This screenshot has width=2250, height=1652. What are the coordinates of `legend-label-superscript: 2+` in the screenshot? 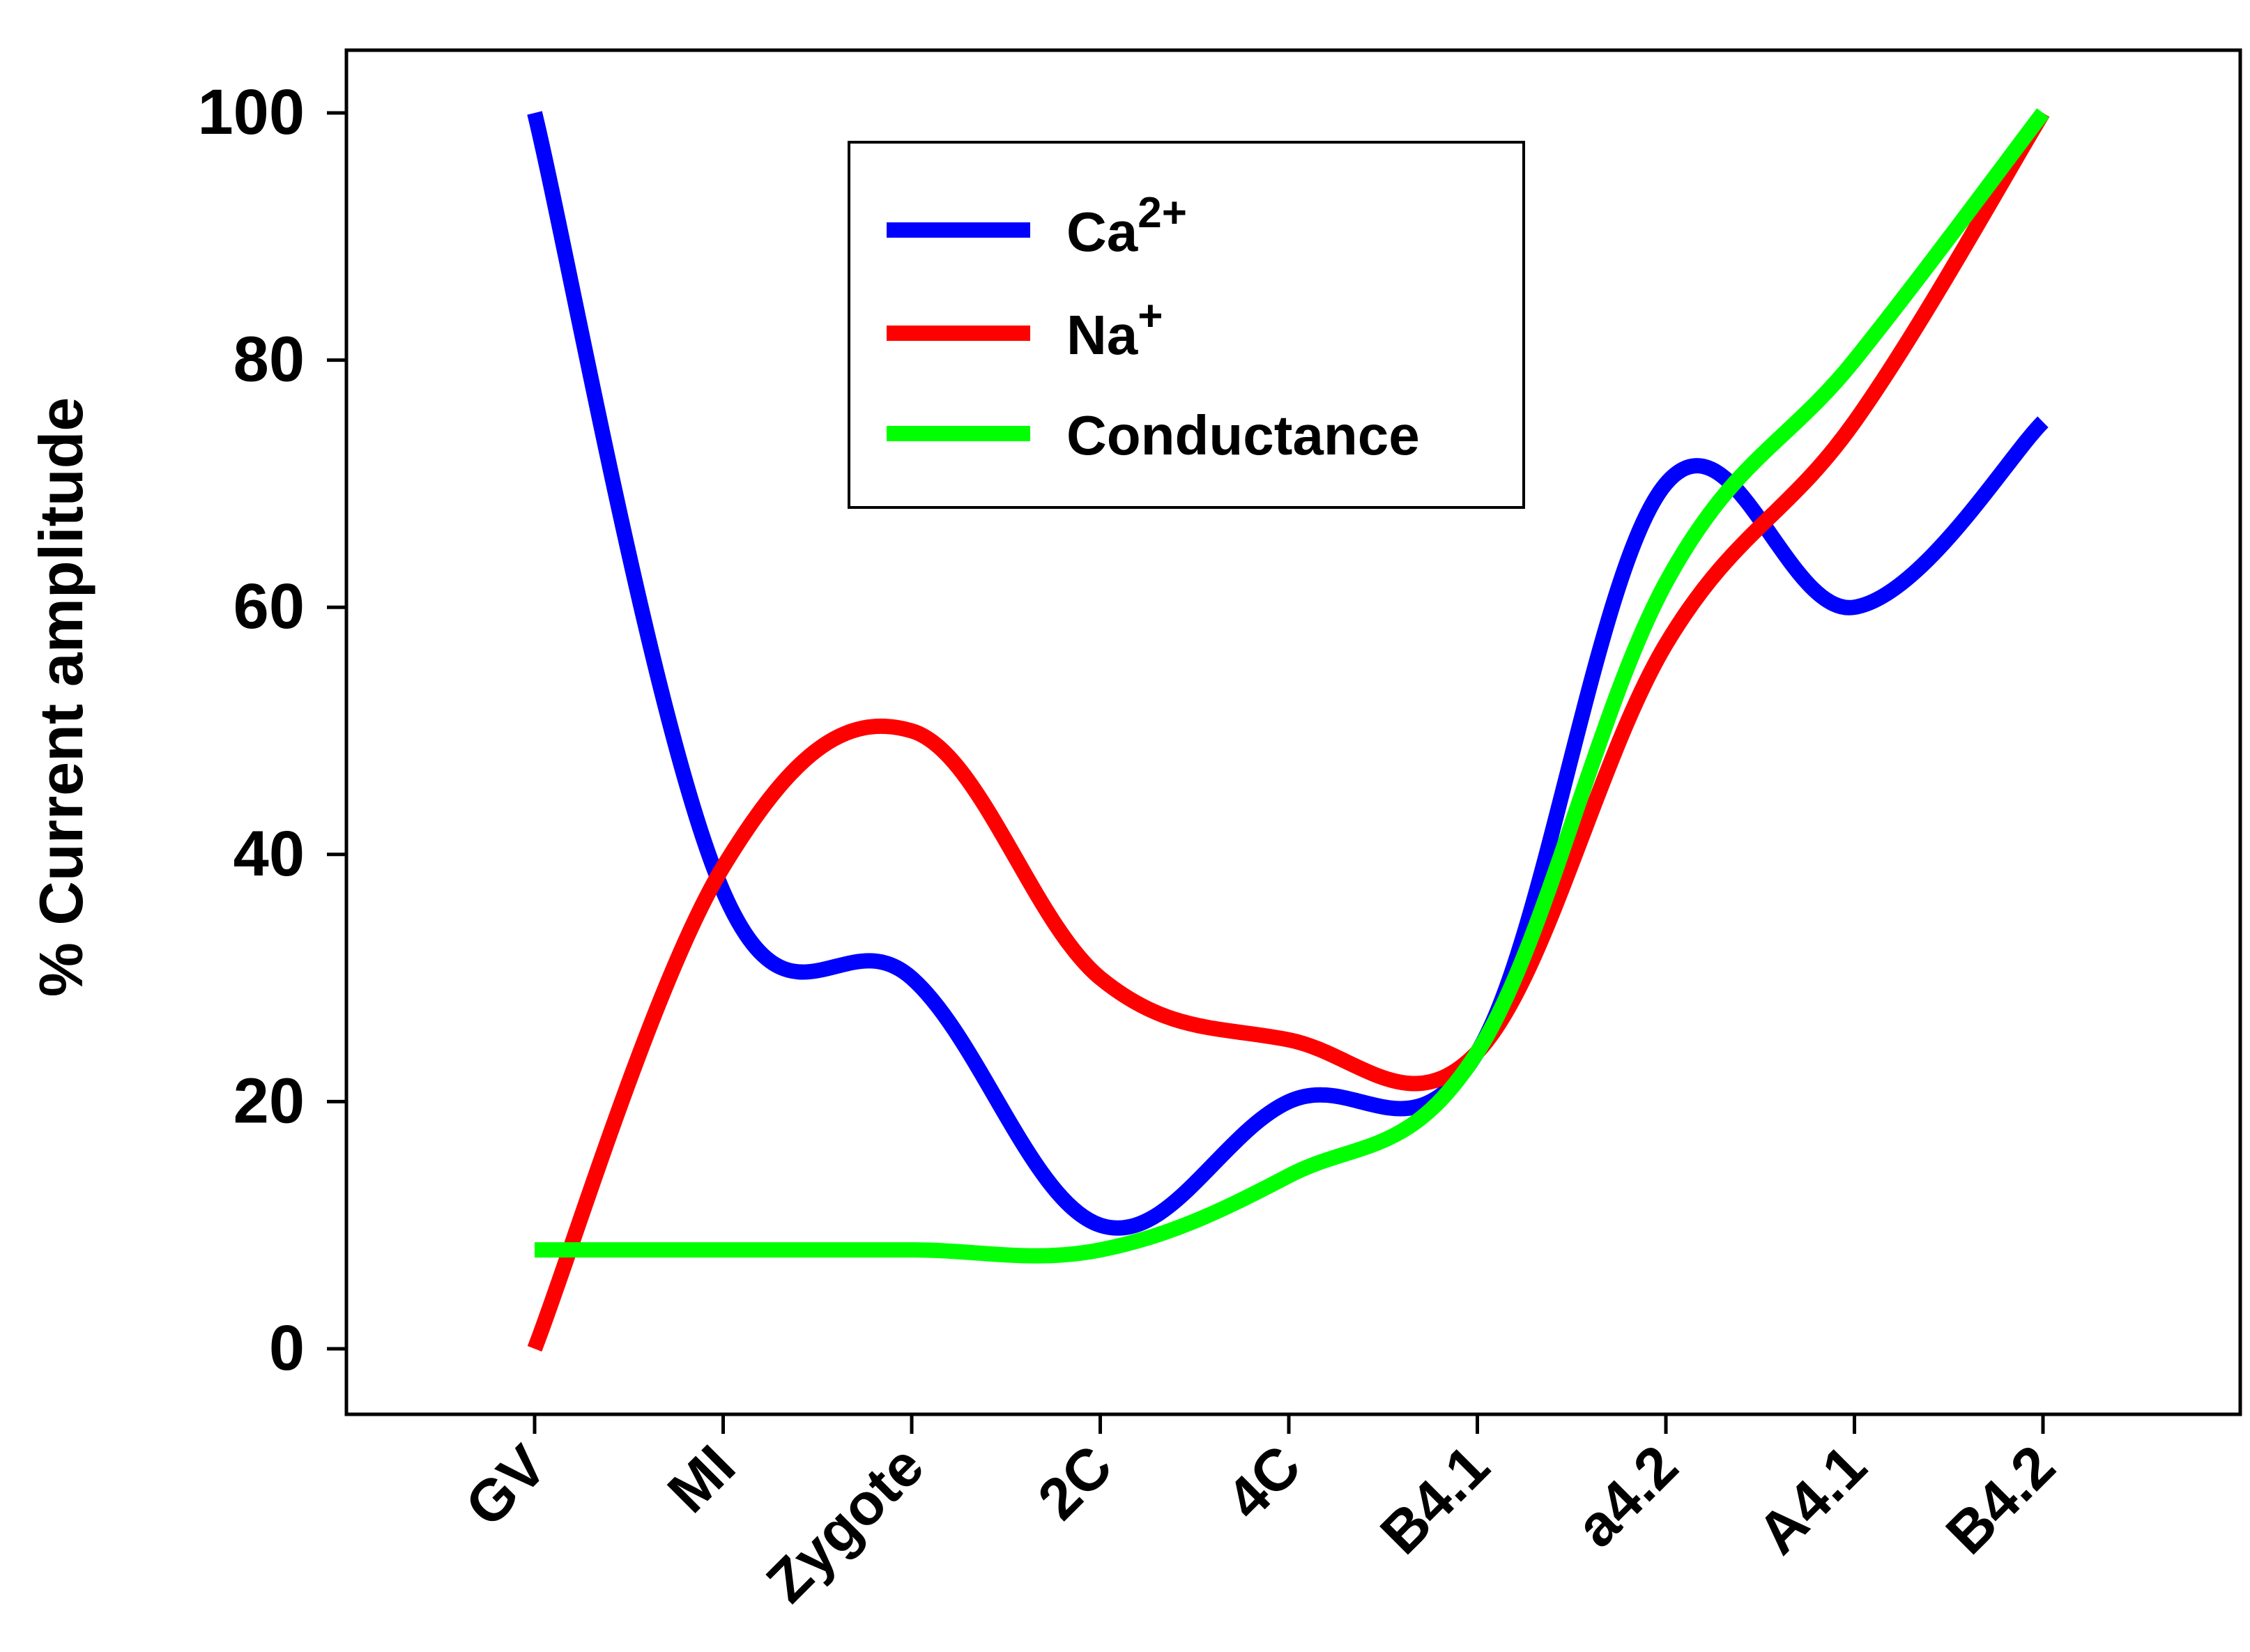 It's located at (1162, 213).